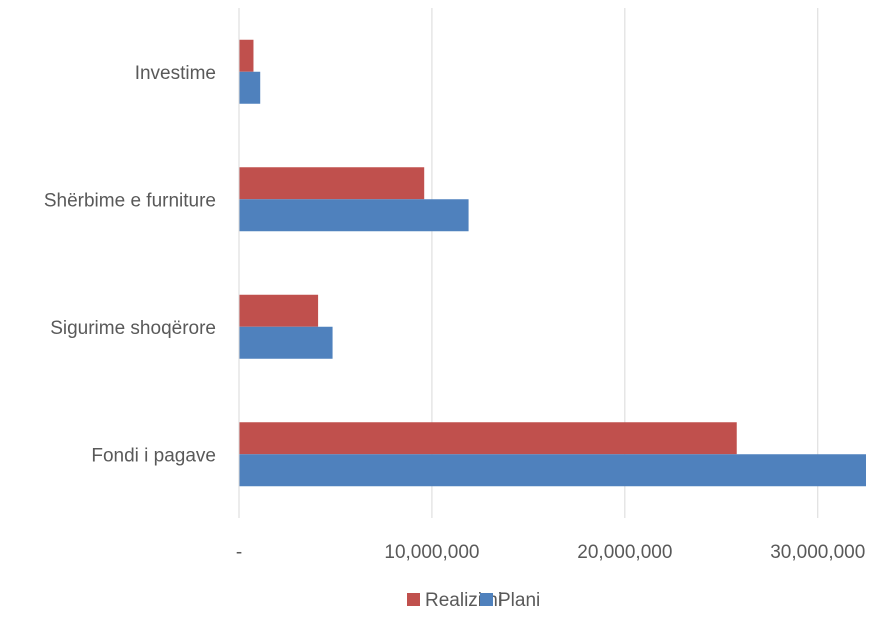 The height and width of the screenshot is (620, 877). Describe the element at coordinates (519, 600) in the screenshot. I see `legend-label: Plani` at that location.